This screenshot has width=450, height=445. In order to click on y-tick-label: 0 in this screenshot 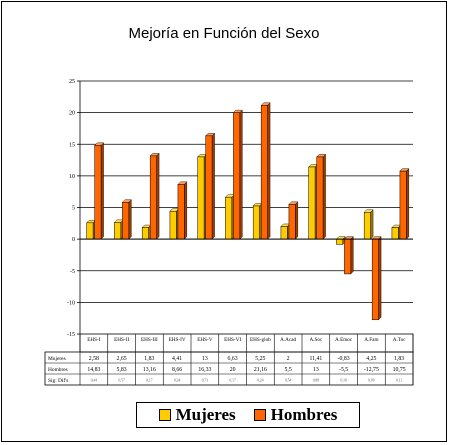, I will do `click(73, 240)`.